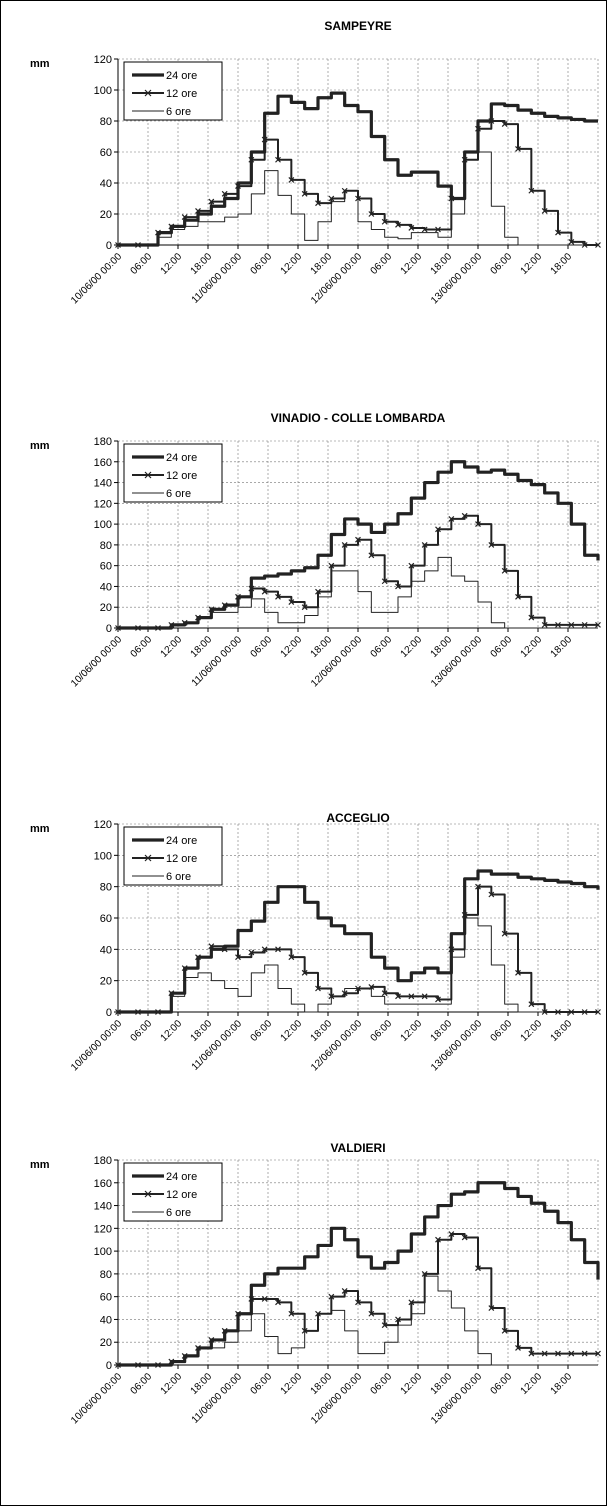 This screenshot has height=1506, width=607. I want to click on y-tick-label: 0, so click(109, 629).